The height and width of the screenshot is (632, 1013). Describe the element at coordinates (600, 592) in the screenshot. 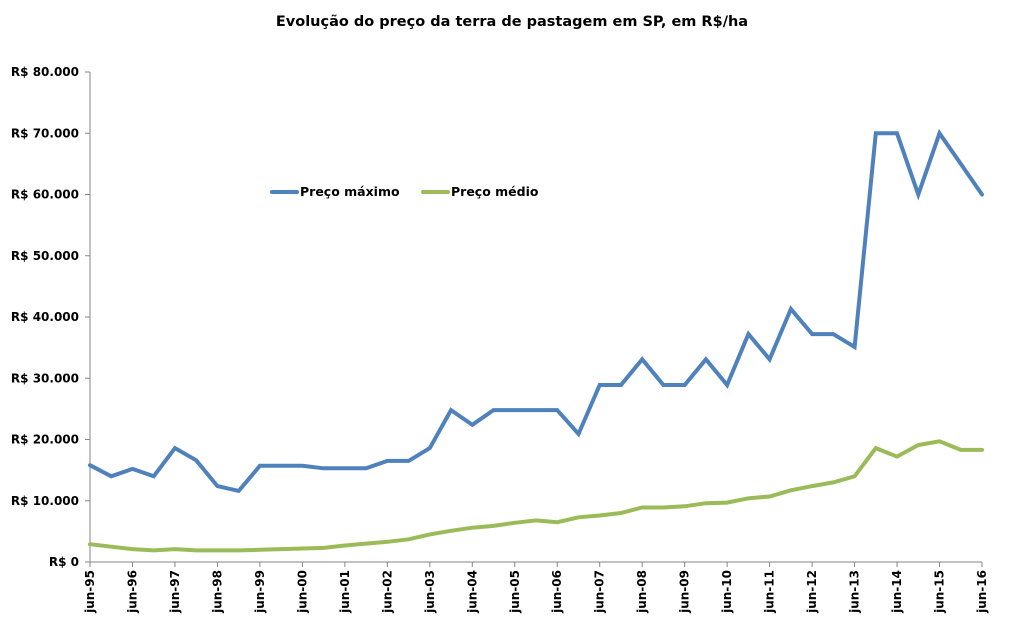

I see `x-tick-label: jun-07` at that location.